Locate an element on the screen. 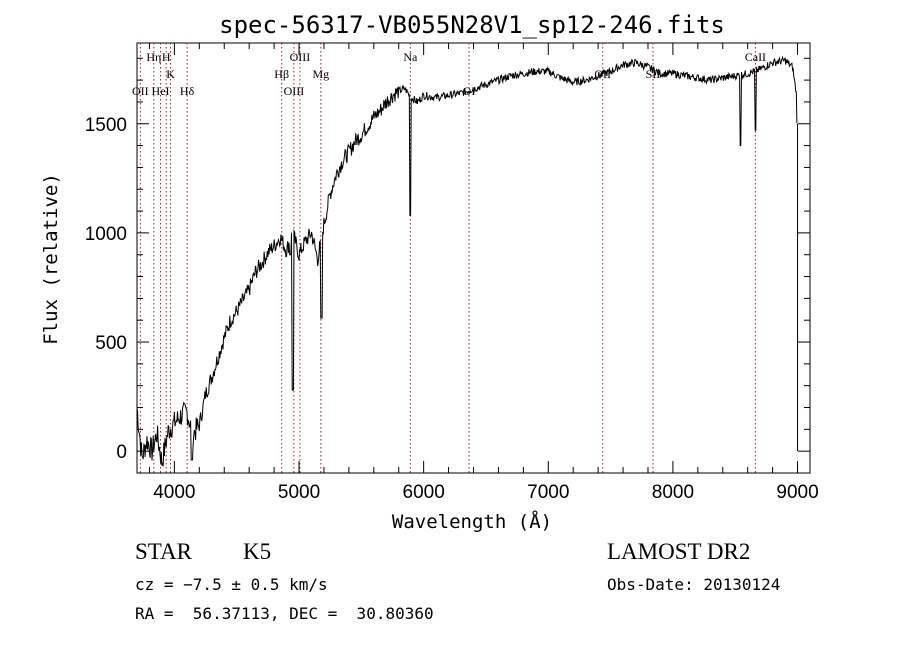  coordinates: RA = 56.37113, DEC = 30.80360 is located at coordinates (284, 613).